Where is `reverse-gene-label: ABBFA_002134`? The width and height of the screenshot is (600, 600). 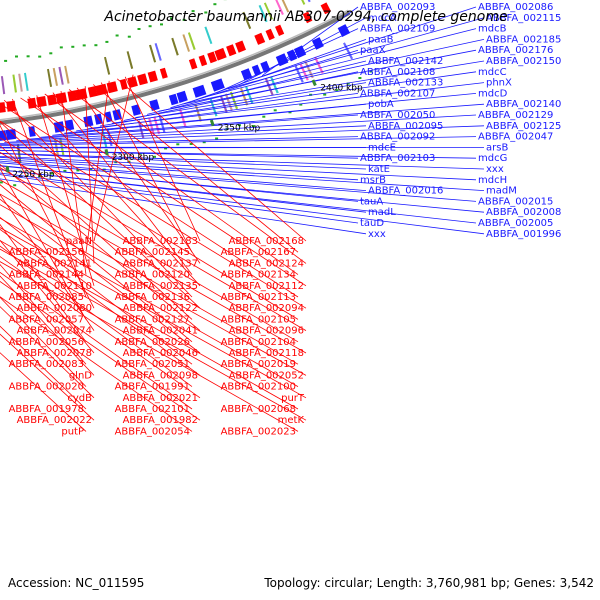 reverse-gene-label: ABBFA_002134 is located at coordinates (258, 275).